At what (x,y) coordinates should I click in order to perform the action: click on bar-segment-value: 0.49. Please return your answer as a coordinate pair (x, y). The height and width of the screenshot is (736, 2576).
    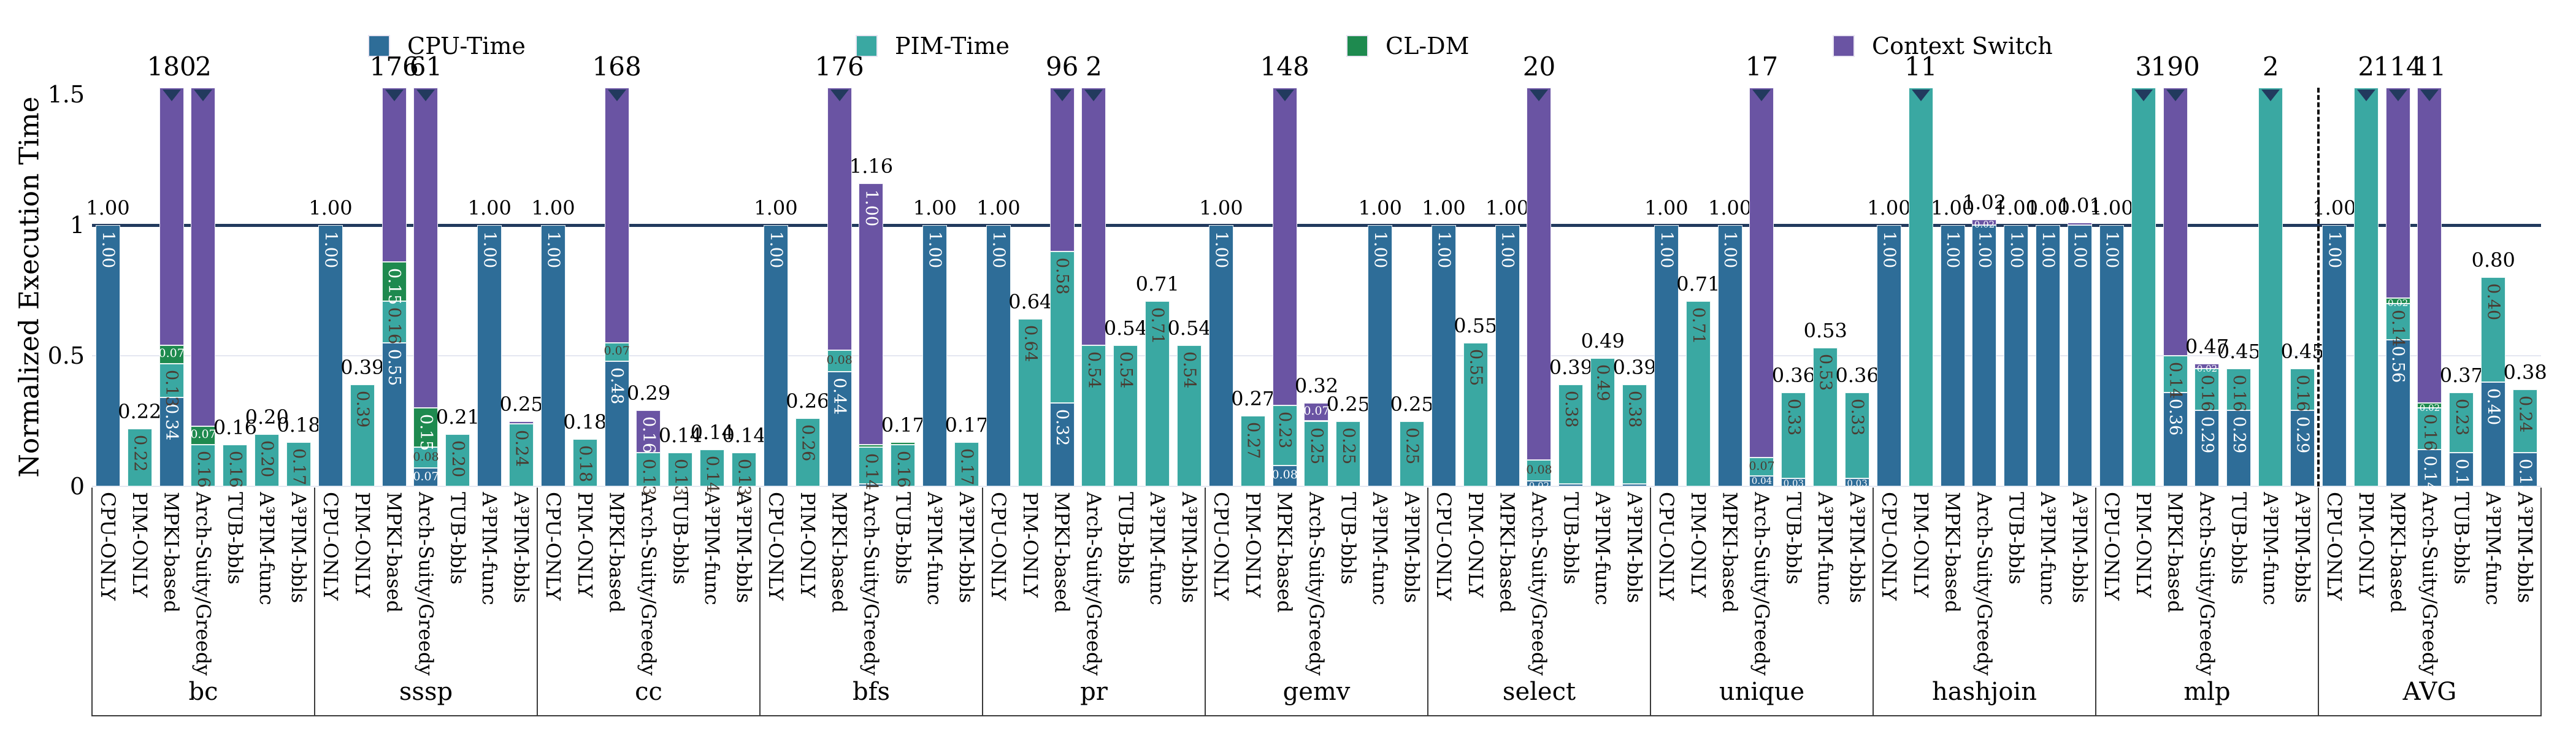
    Looking at the image, I should click on (1602, 383).